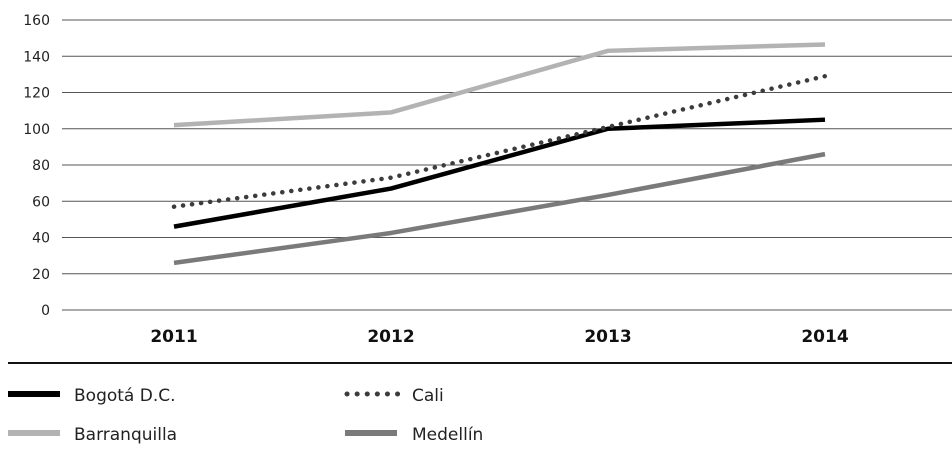  What do you see at coordinates (36, 21) in the screenshot?
I see `y-tick-label: 160` at bounding box center [36, 21].